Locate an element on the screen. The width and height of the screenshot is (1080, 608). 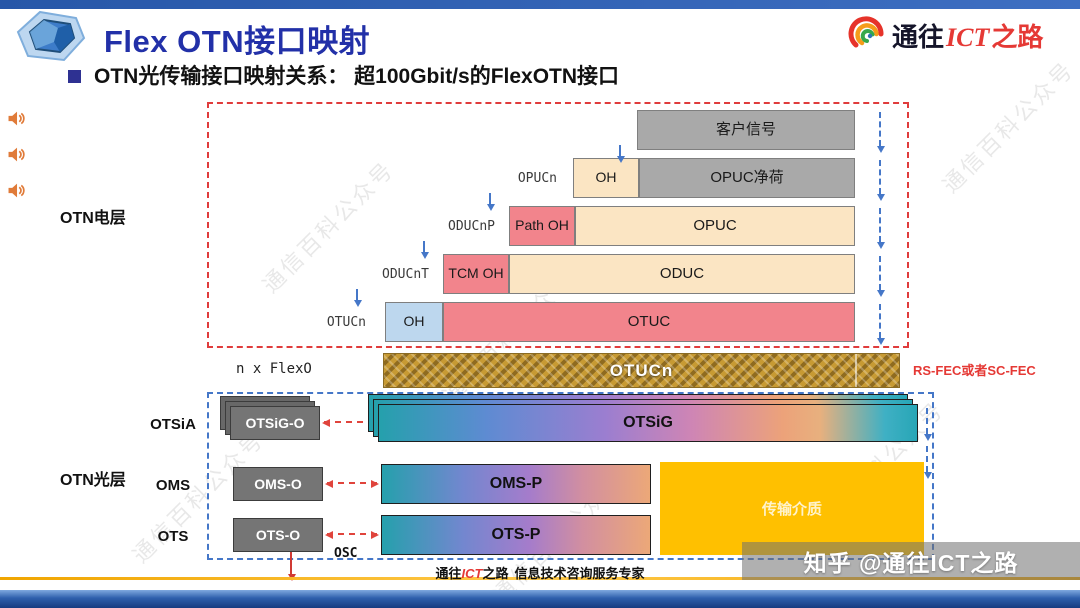
brand-logo: 通往ICT之路 is located at coordinates (945, 35).